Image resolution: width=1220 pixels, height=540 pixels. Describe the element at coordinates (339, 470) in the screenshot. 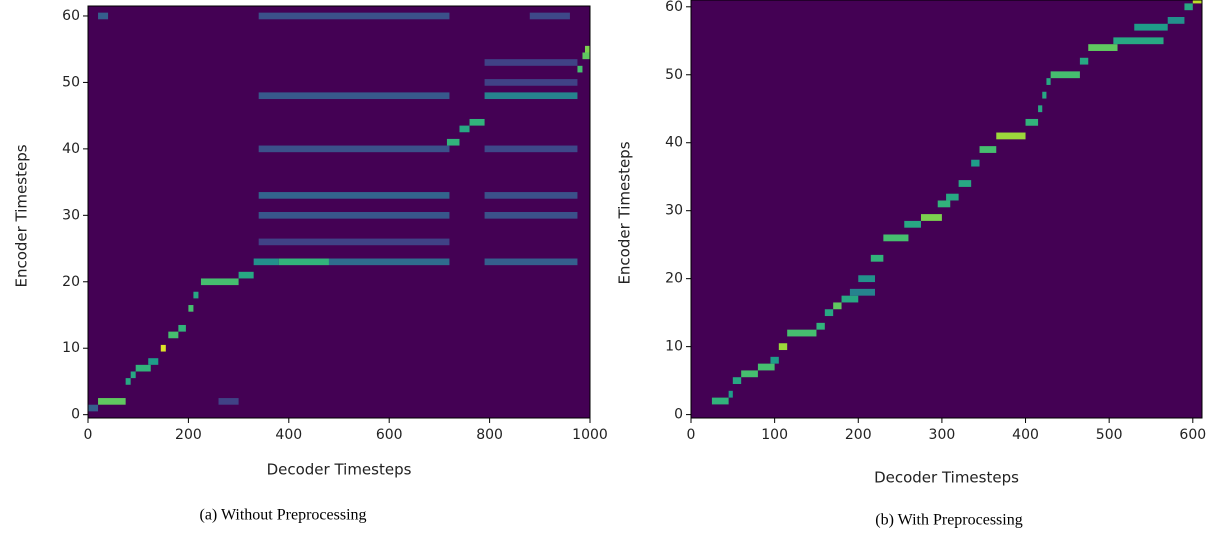

I see `x-axis-label: Decoder Timesteps` at that location.